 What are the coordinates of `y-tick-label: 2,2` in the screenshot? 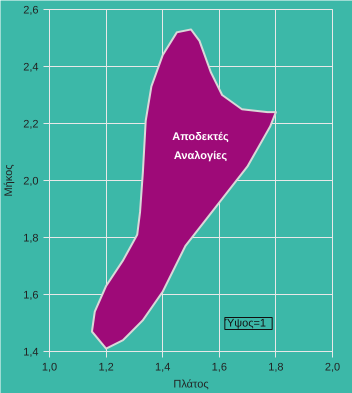 It's located at (31, 124).